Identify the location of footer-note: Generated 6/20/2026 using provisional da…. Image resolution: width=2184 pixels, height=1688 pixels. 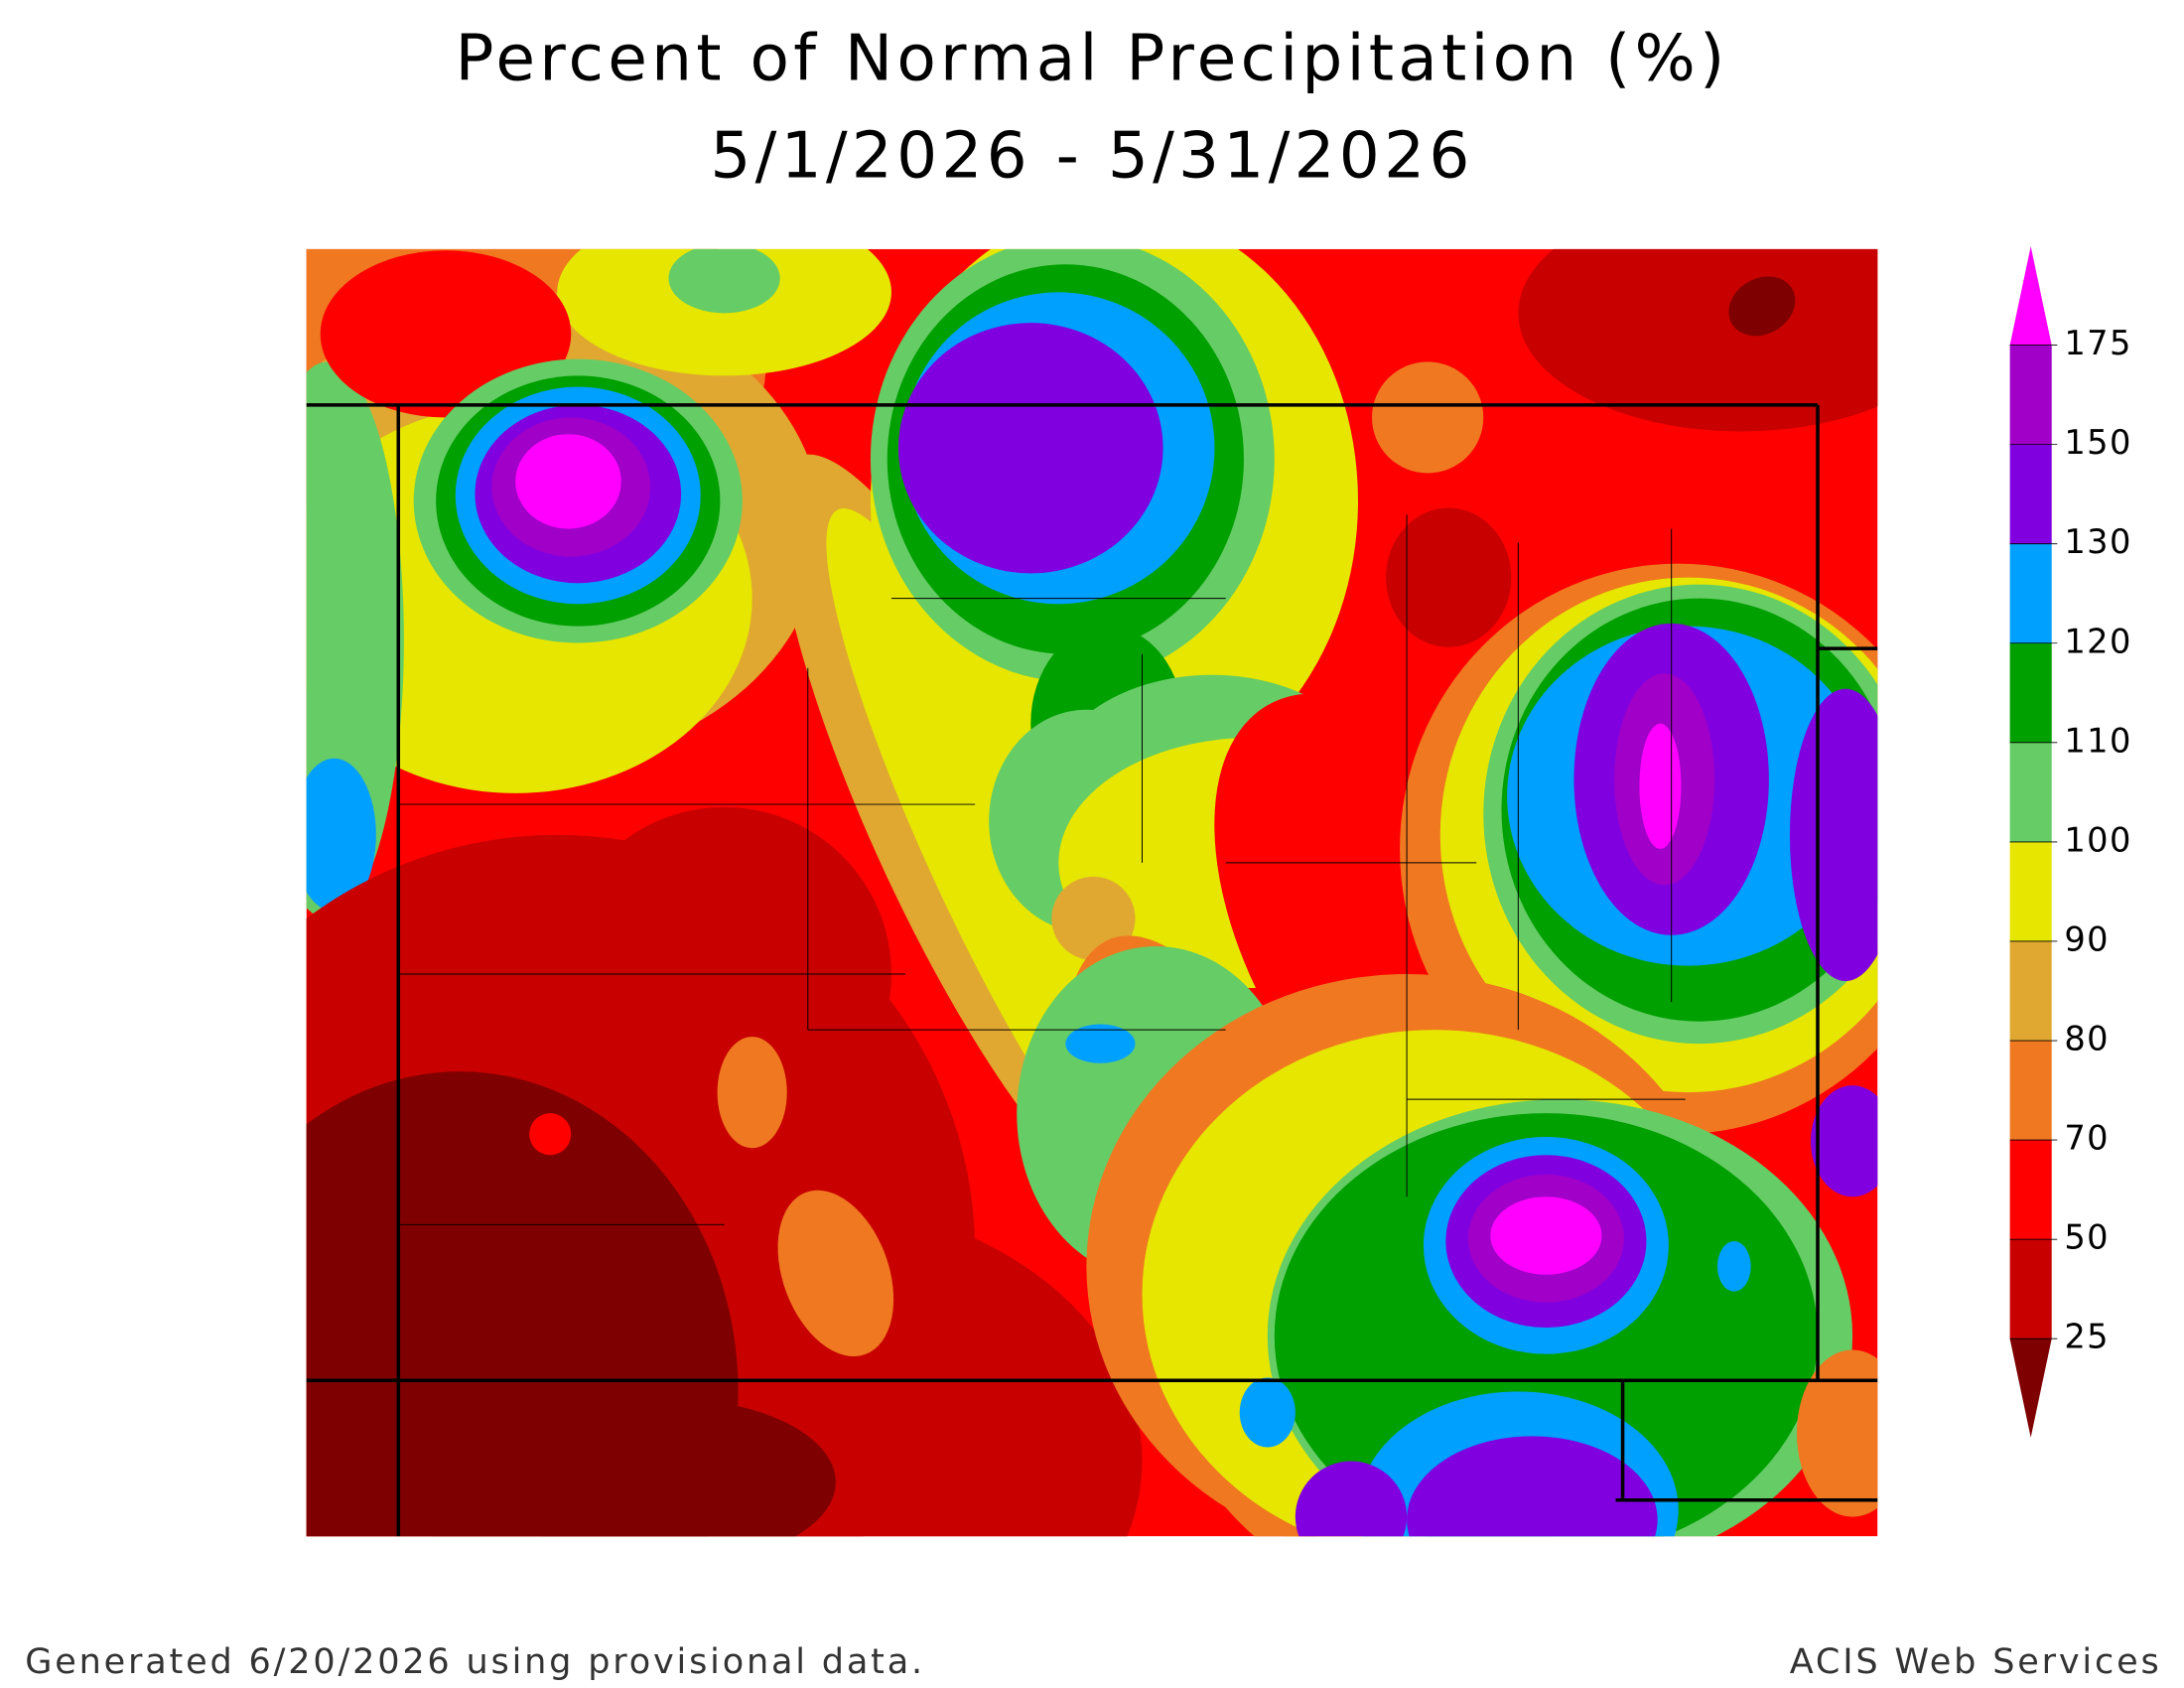
(475, 1661).